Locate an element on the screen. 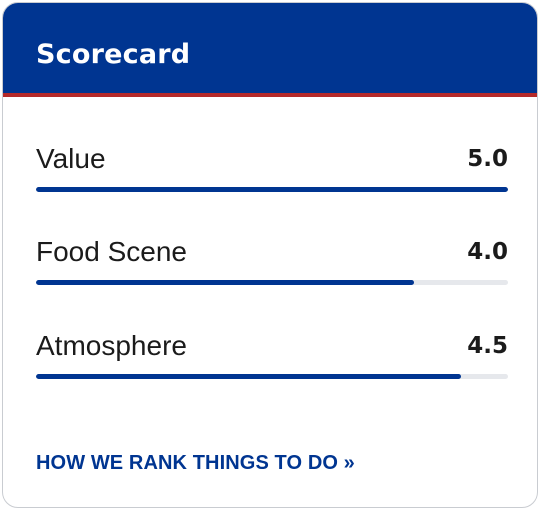 The height and width of the screenshot is (514, 542). score-row-atmosphere: Atmosphere 4.5 is located at coordinates (272, 358).